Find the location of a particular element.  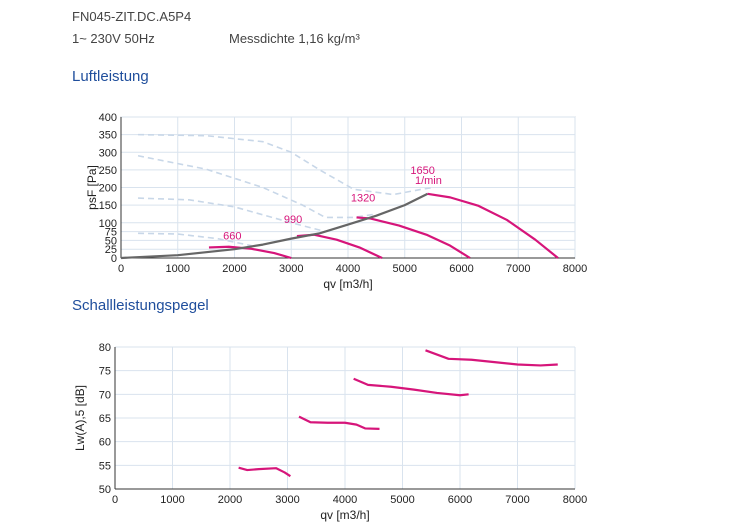

y-tick-label: 70 is located at coordinates (105, 395).